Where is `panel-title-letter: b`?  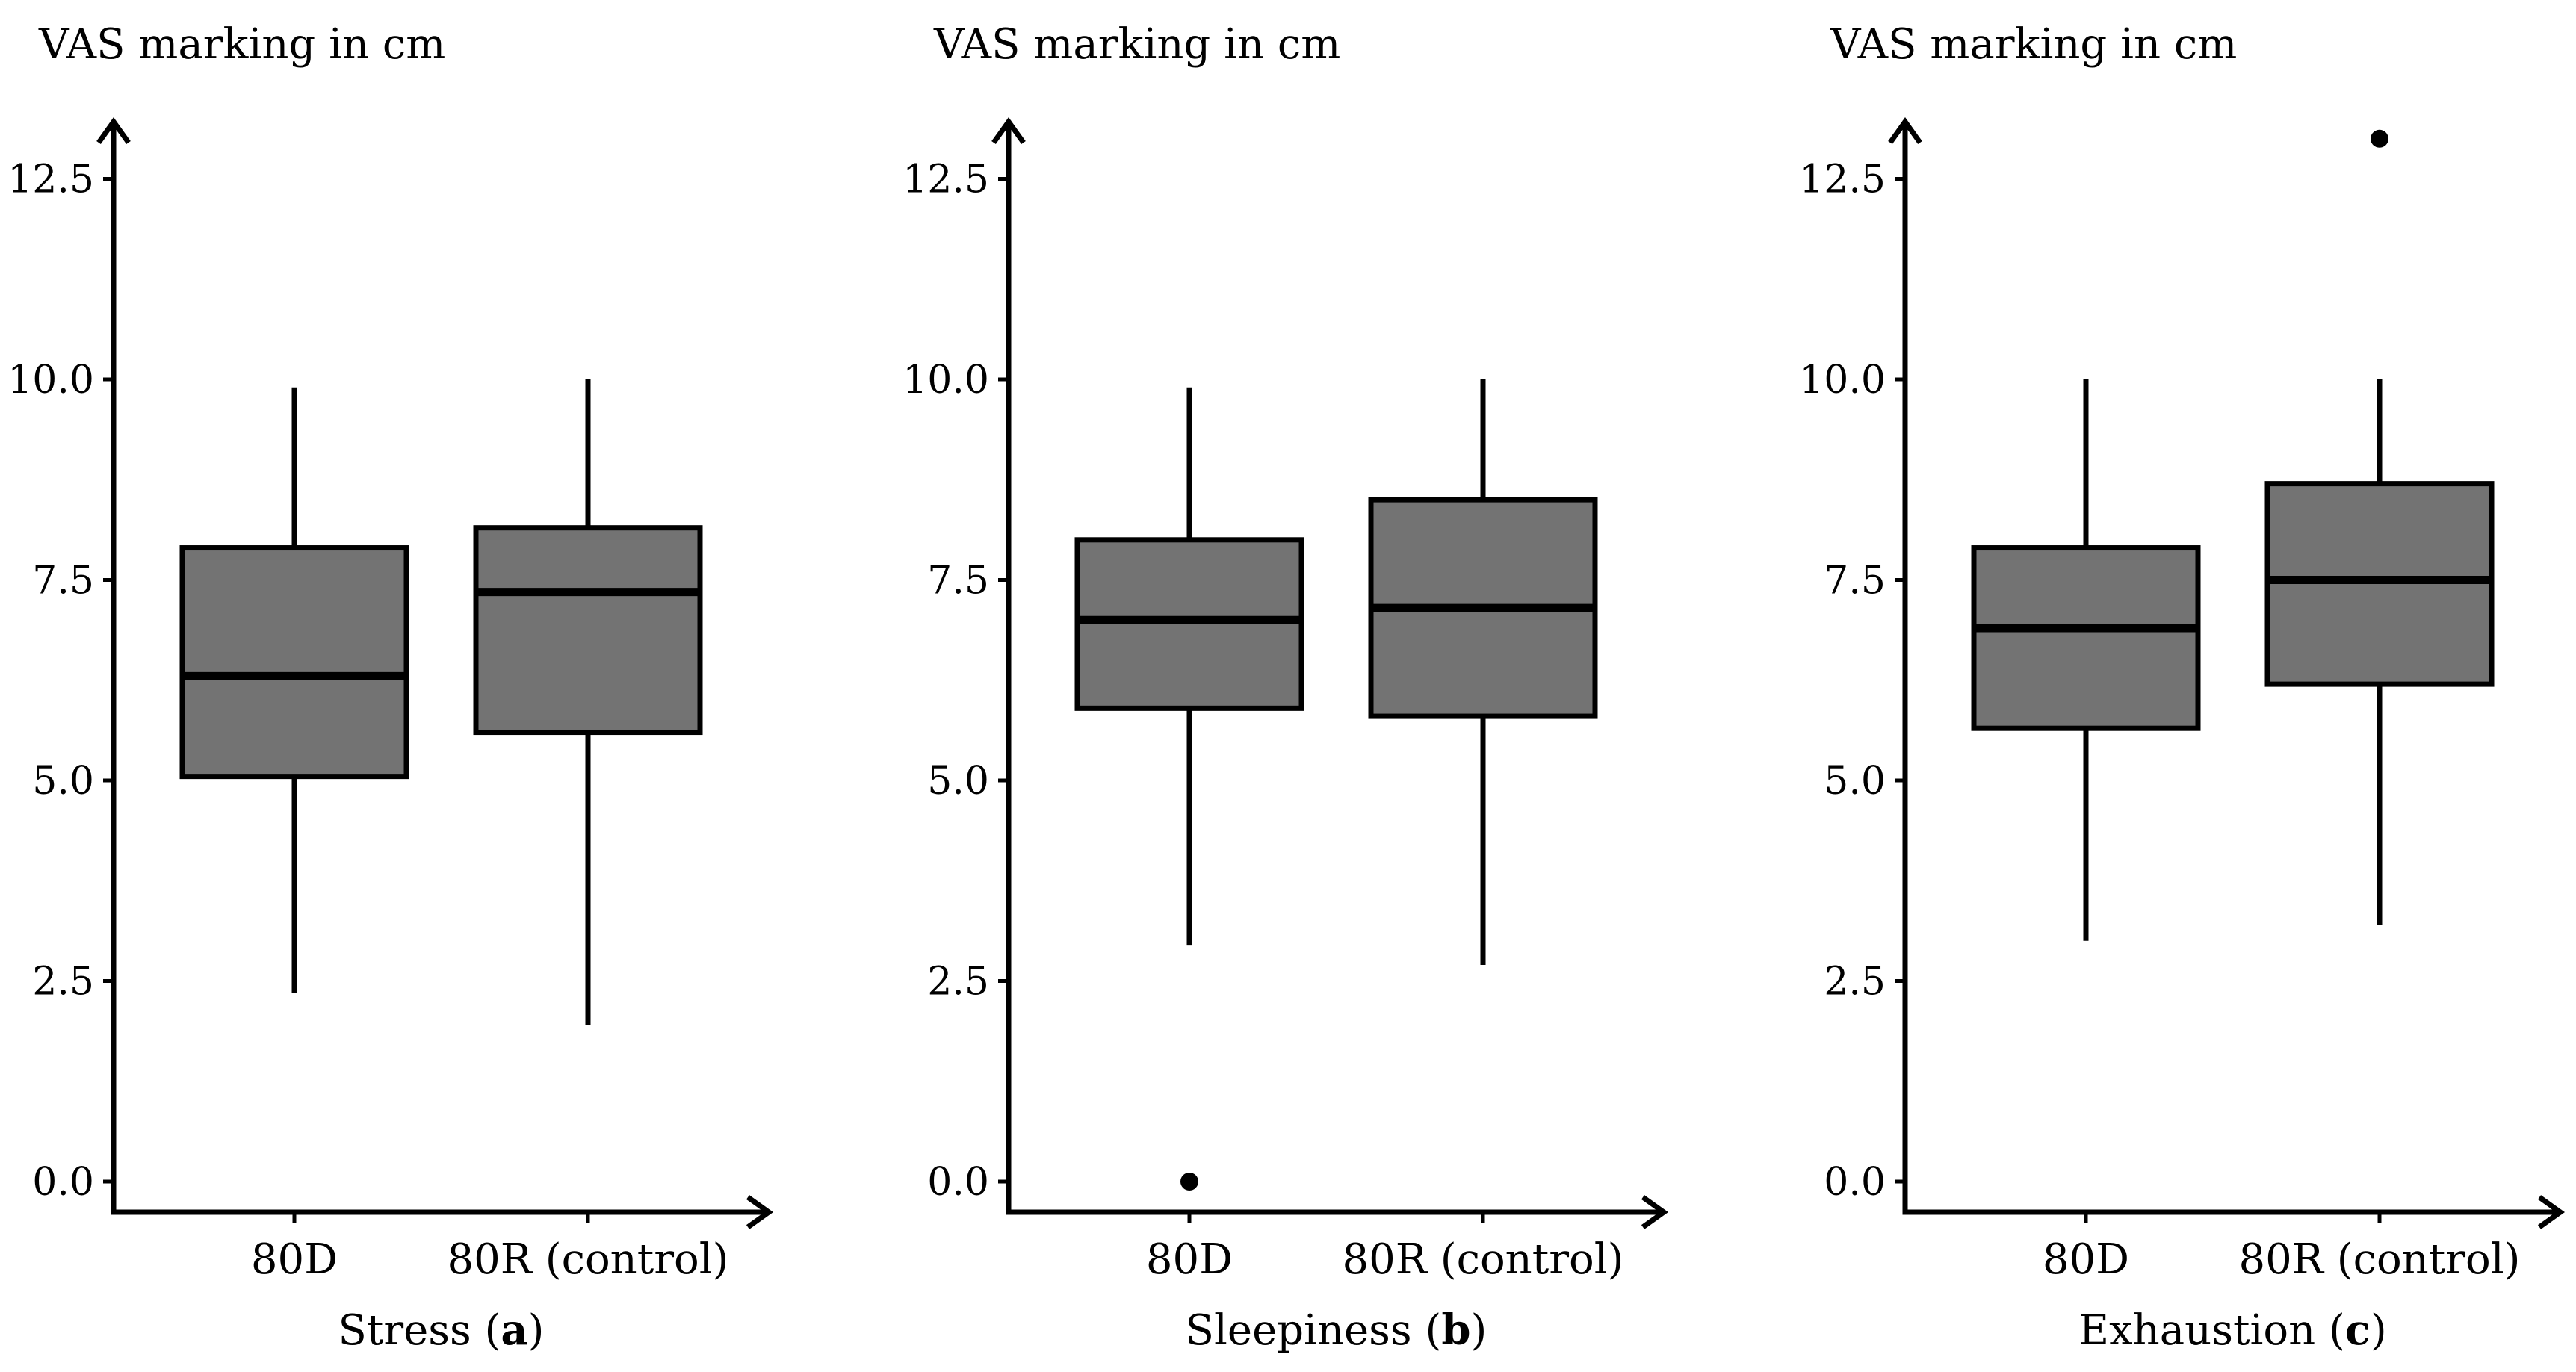 panel-title-letter: b is located at coordinates (1455, 1330).